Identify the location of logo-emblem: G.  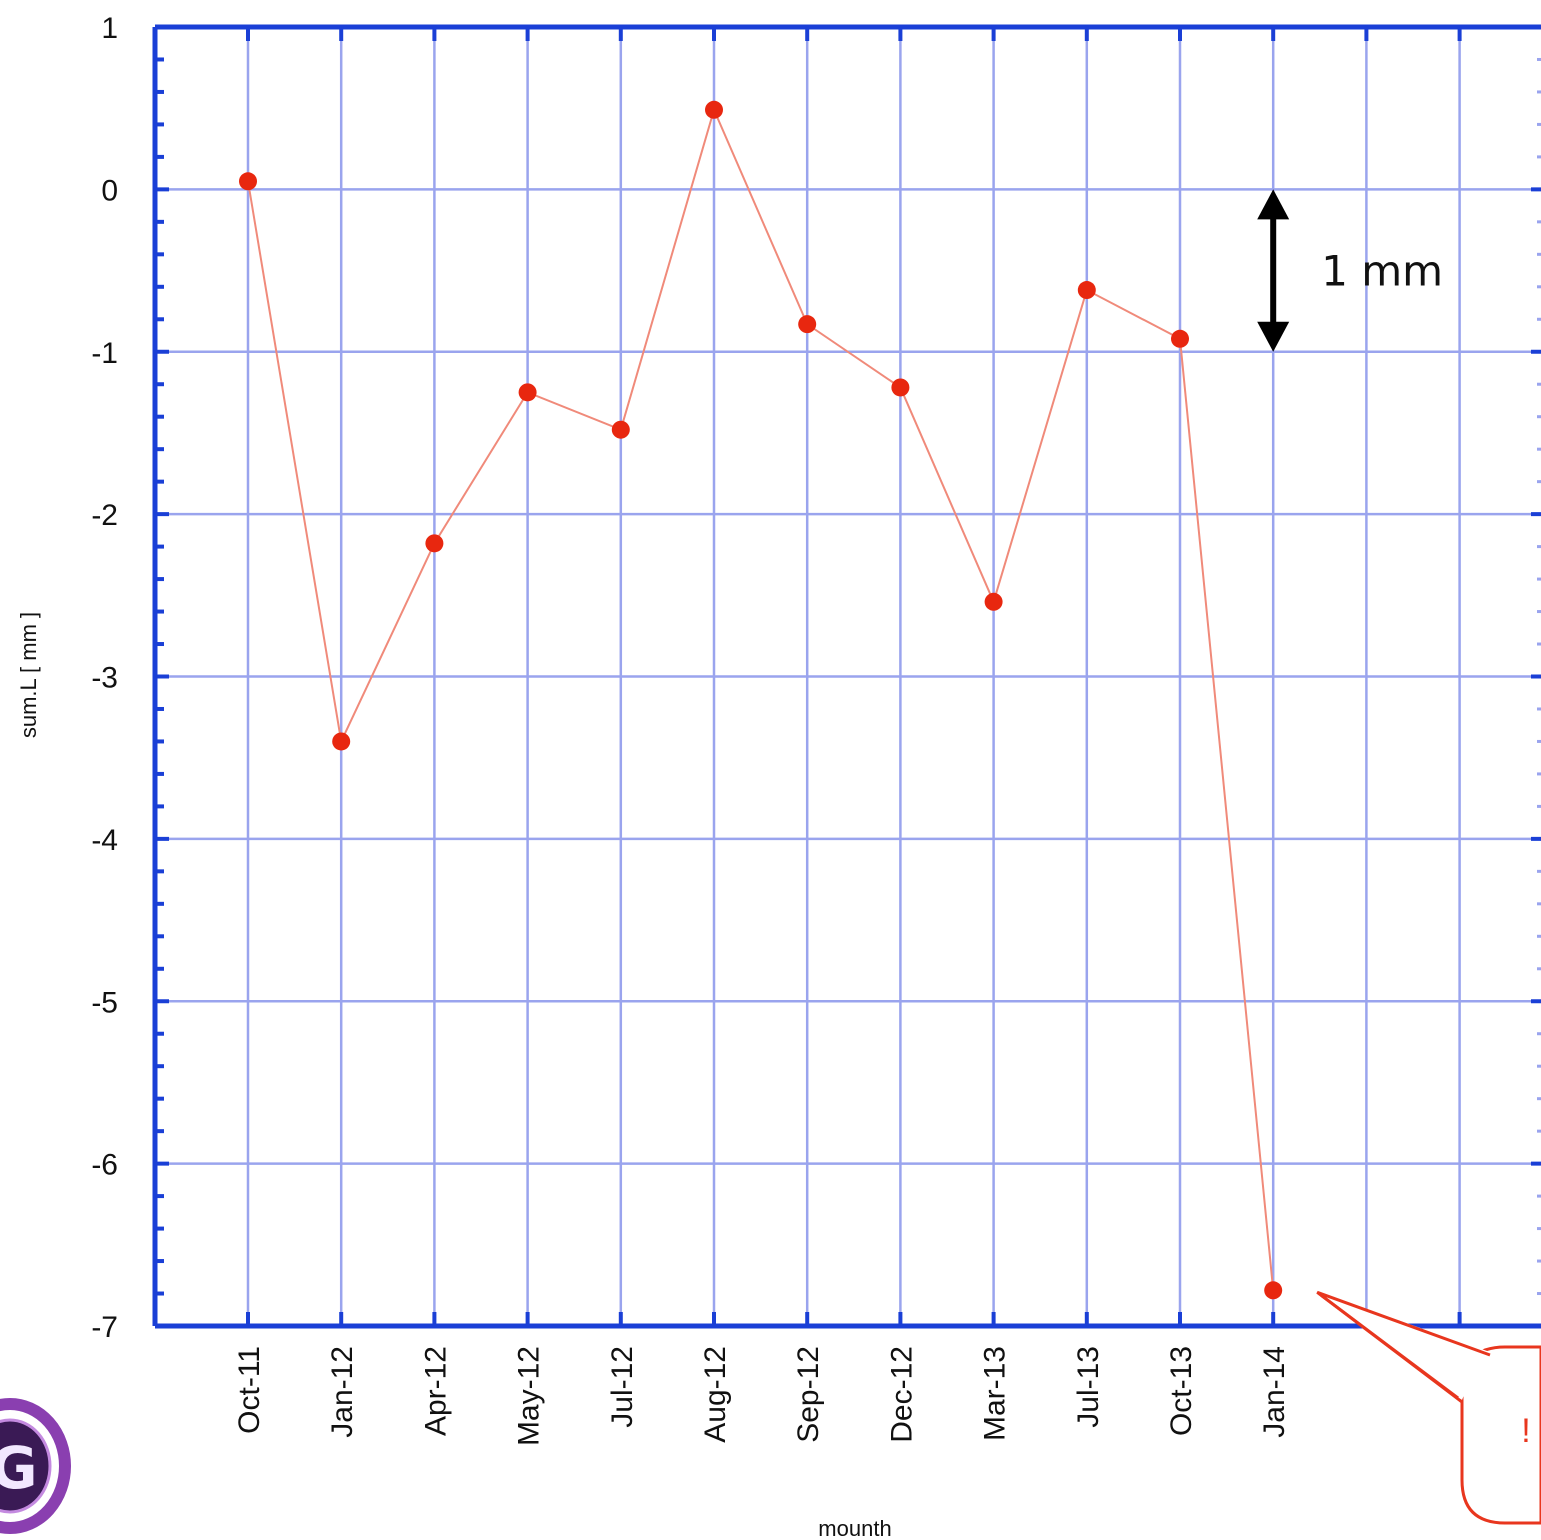
(35, 1466).